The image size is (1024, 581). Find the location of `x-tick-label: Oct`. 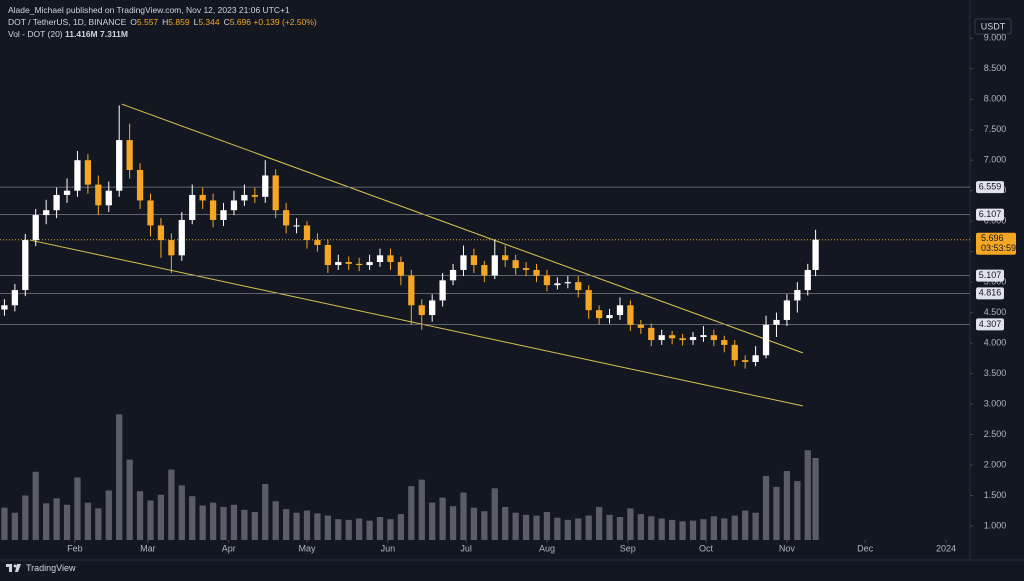

x-tick-label: Oct is located at coordinates (706, 548).